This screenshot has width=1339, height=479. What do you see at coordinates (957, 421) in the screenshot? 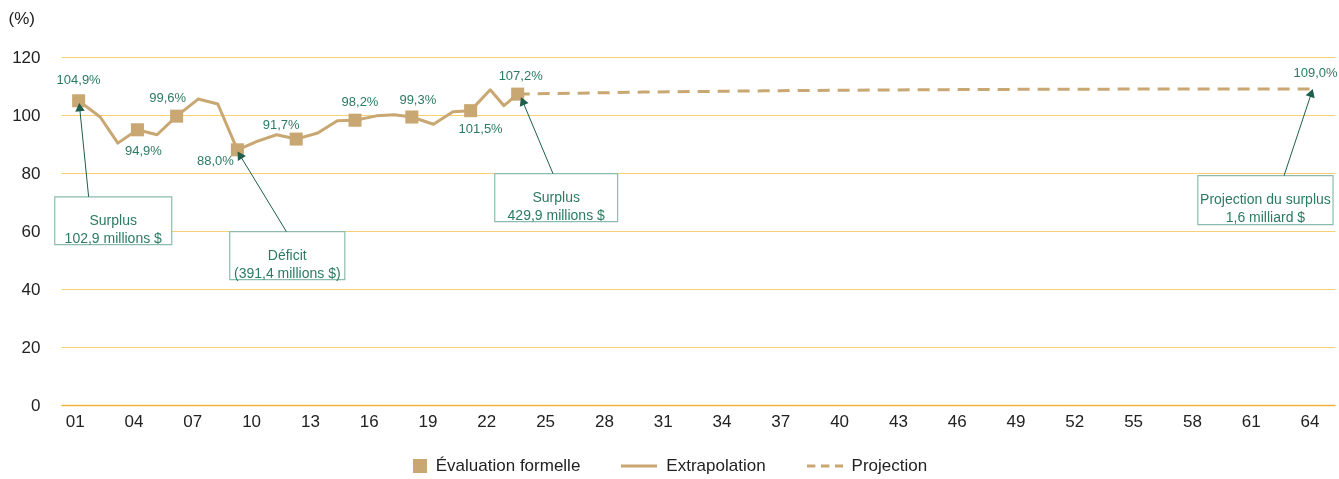
I see `x-tick-label: 46` at bounding box center [957, 421].